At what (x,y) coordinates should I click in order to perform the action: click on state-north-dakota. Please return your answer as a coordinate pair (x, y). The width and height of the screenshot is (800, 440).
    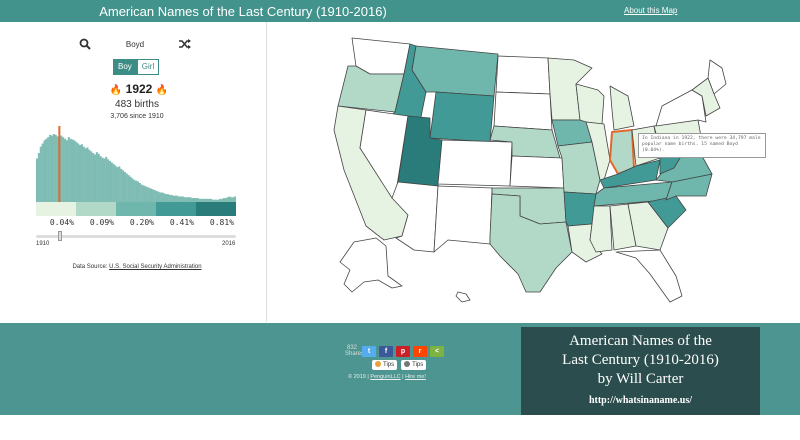
    Looking at the image, I should click on (523, 75).